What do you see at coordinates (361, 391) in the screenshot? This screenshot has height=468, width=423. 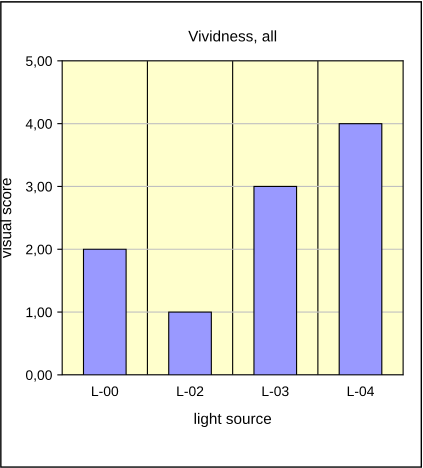 I see `x-tick-label: L-04` at bounding box center [361, 391].